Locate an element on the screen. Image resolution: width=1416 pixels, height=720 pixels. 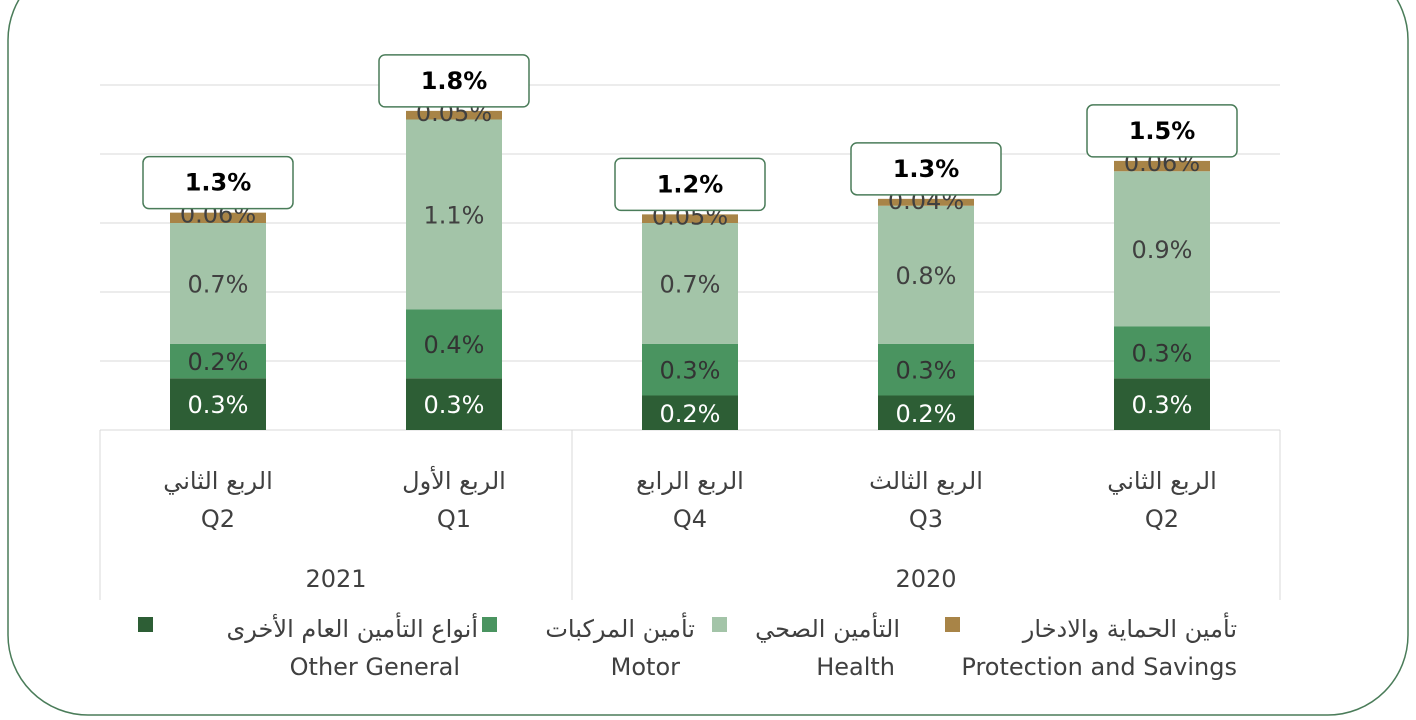
x-tick-label-ar: الربع الرابع is located at coordinates (690, 481).